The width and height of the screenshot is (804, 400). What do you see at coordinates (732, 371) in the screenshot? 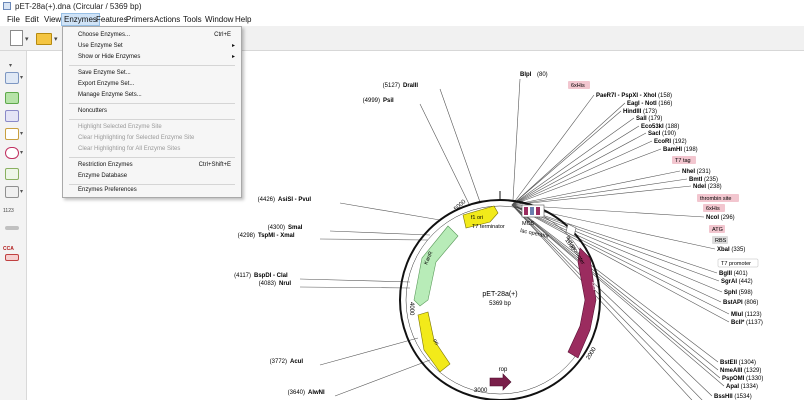
I see `site-name: NmeAIII` at bounding box center [732, 371].